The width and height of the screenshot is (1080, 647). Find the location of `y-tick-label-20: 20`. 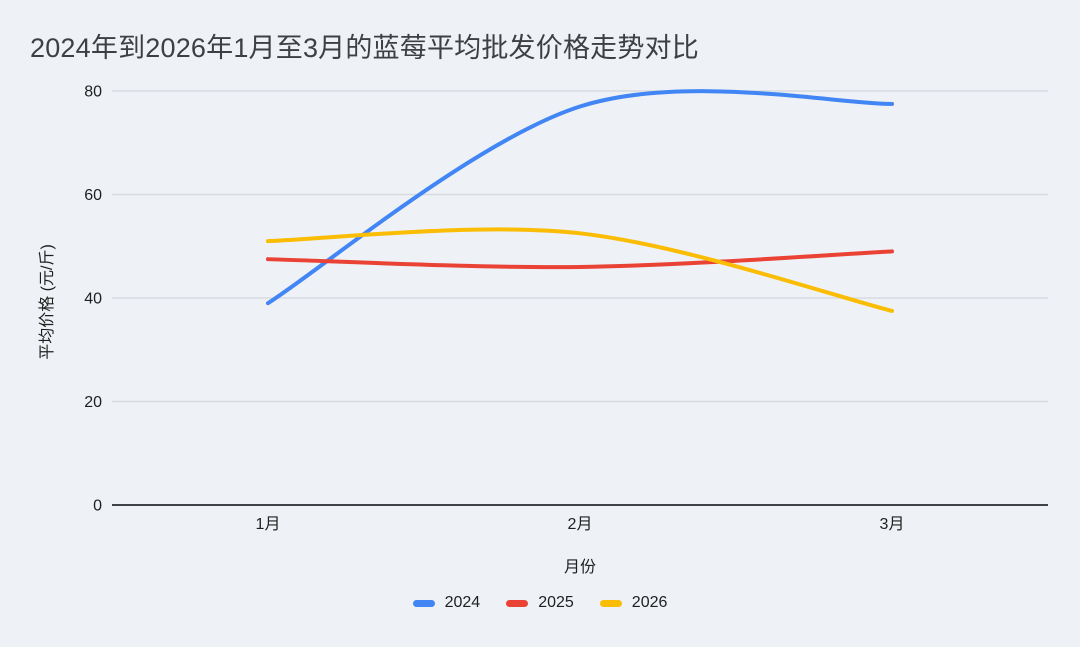

y-tick-label-20: 20 is located at coordinates (93, 402).